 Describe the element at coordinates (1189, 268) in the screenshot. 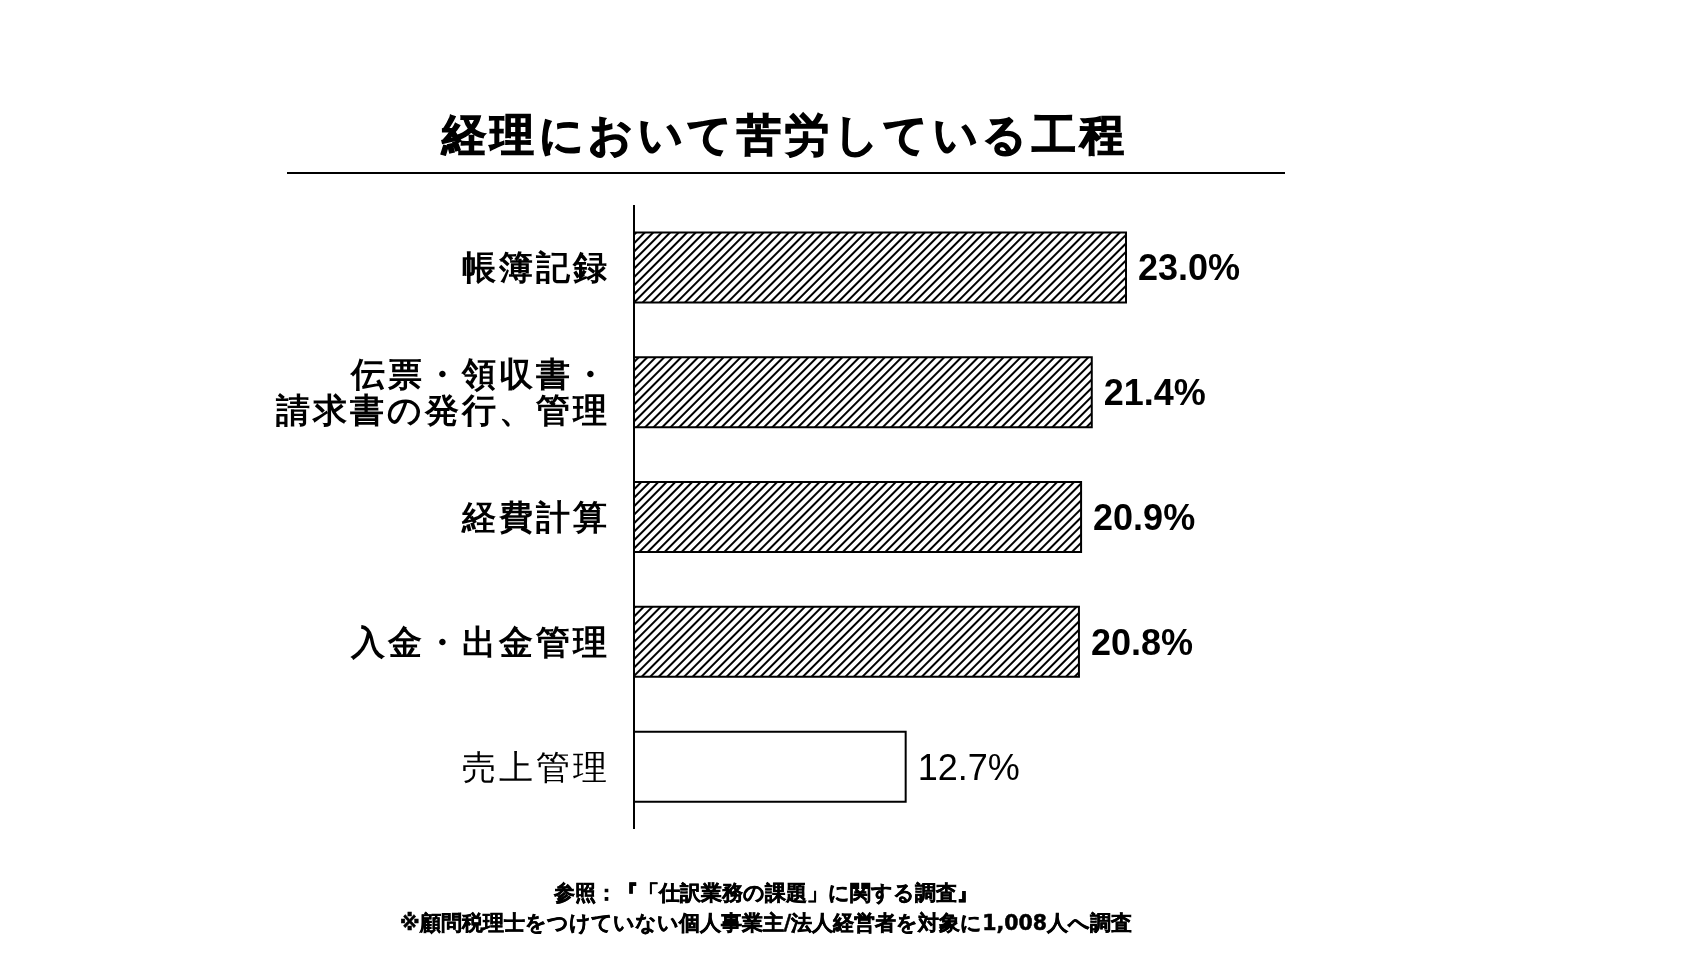

I see `data-label: 23.0%` at that location.